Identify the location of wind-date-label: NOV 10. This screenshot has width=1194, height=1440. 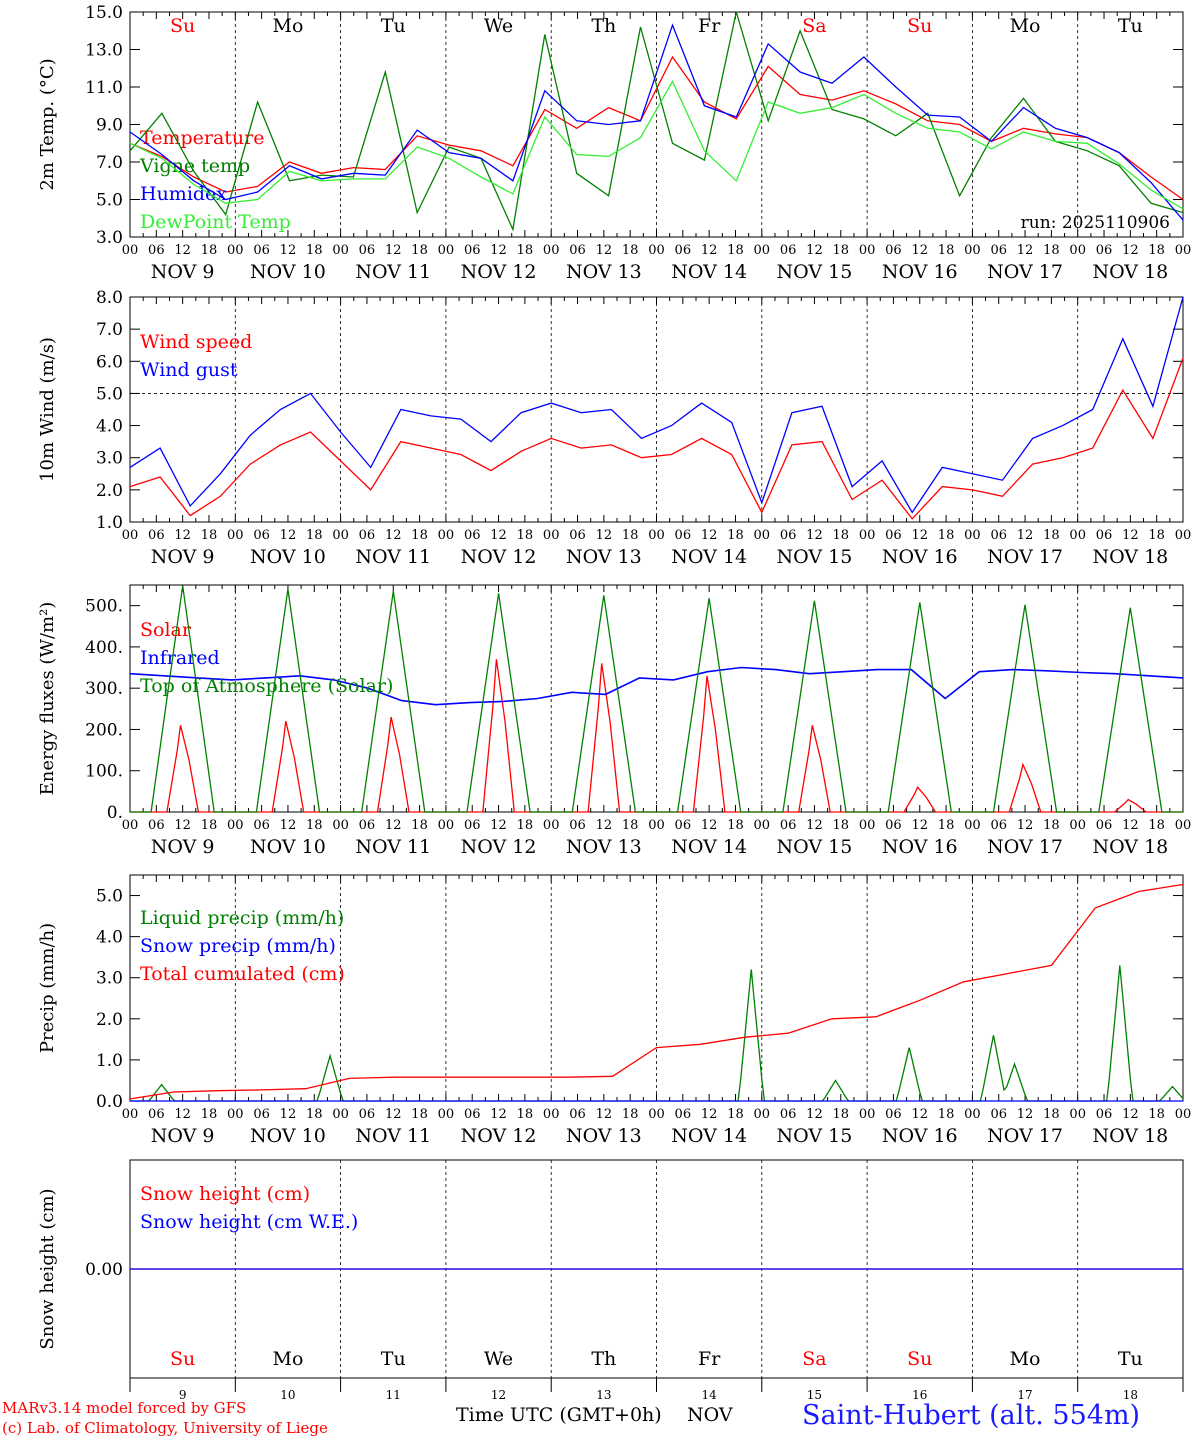
(288, 557).